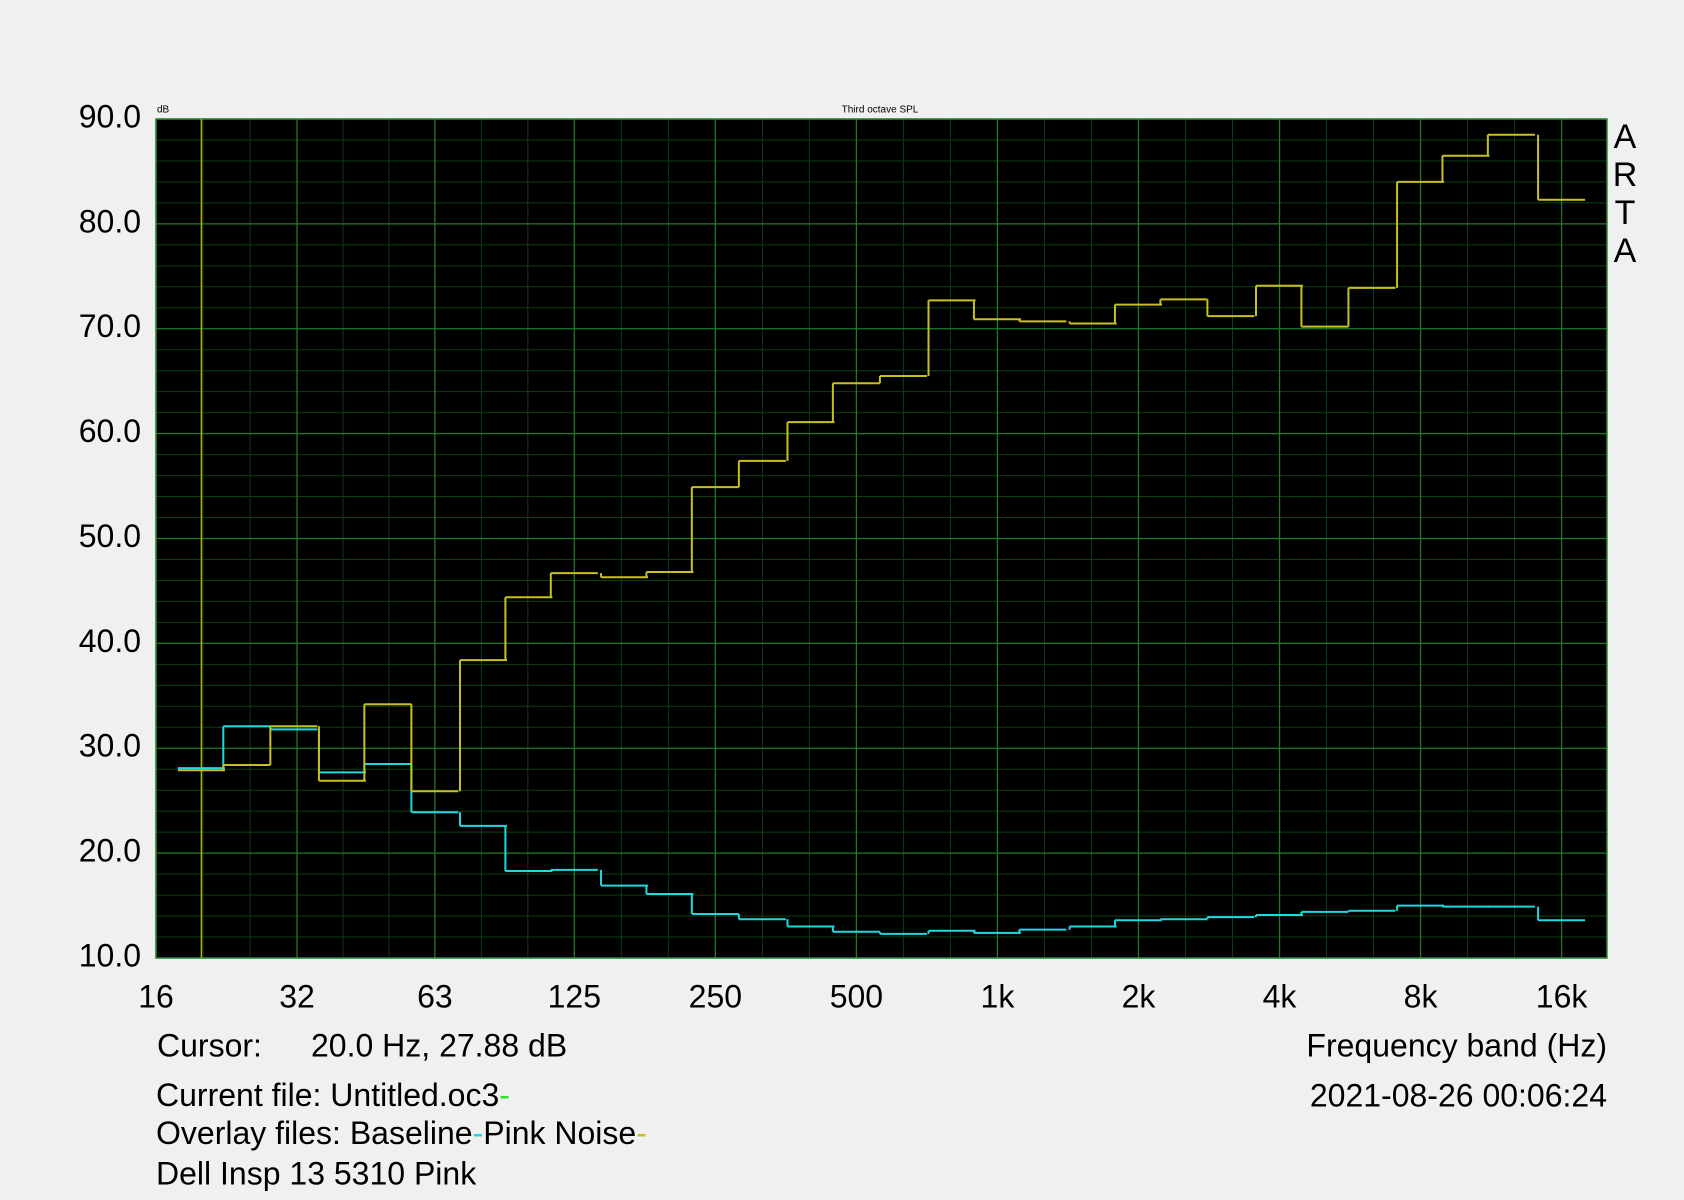 The width and height of the screenshot is (1684, 1200). What do you see at coordinates (1280, 996) in the screenshot?
I see `x-tick-label: 4k` at bounding box center [1280, 996].